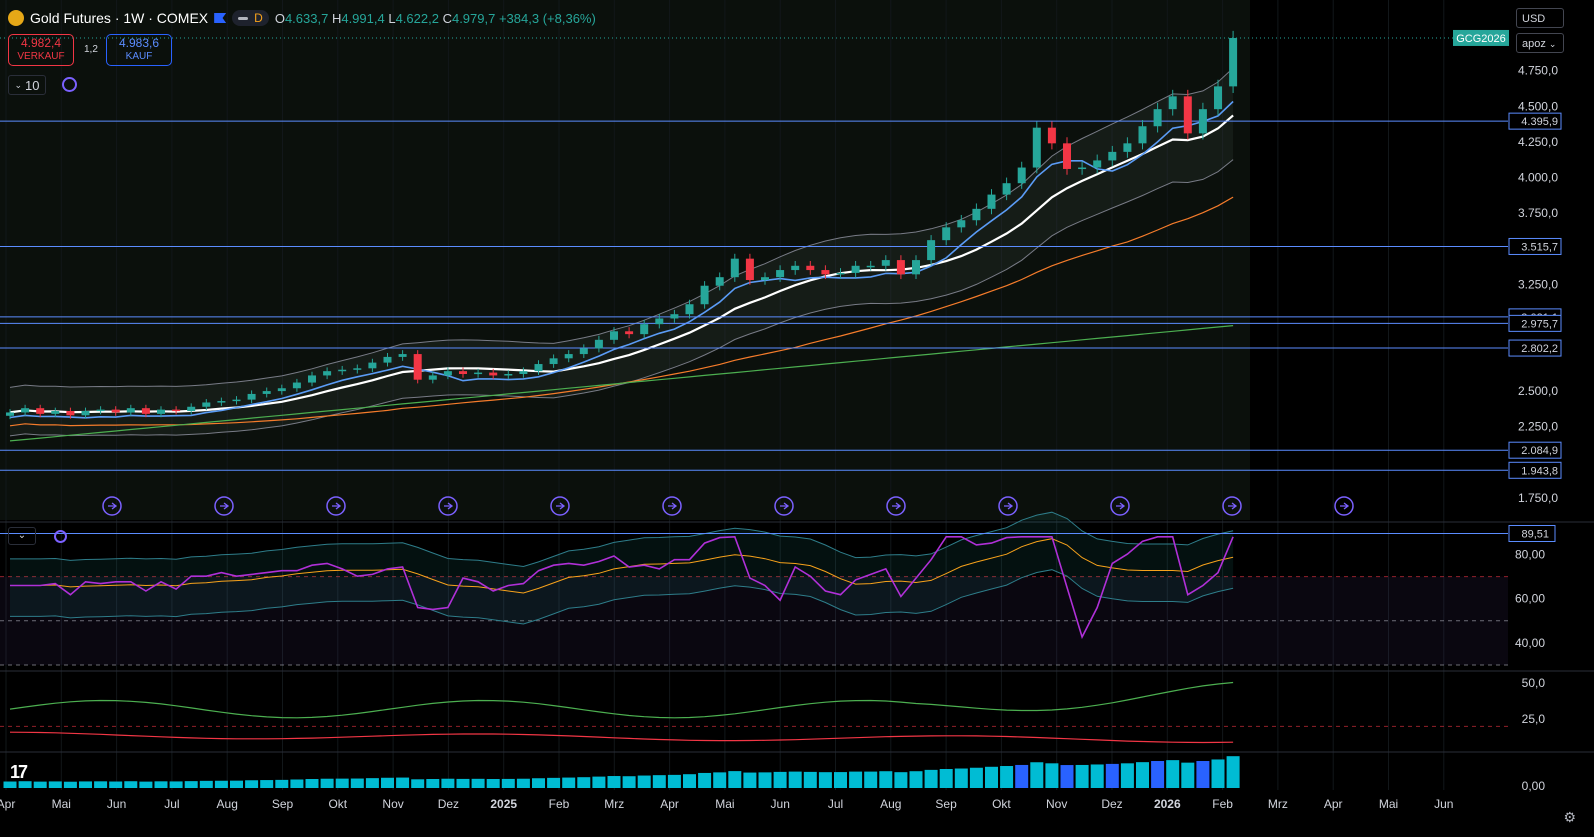 This screenshot has width=1594, height=837. I want to click on buy-button: 4.983,6 KAUF, so click(139, 50).